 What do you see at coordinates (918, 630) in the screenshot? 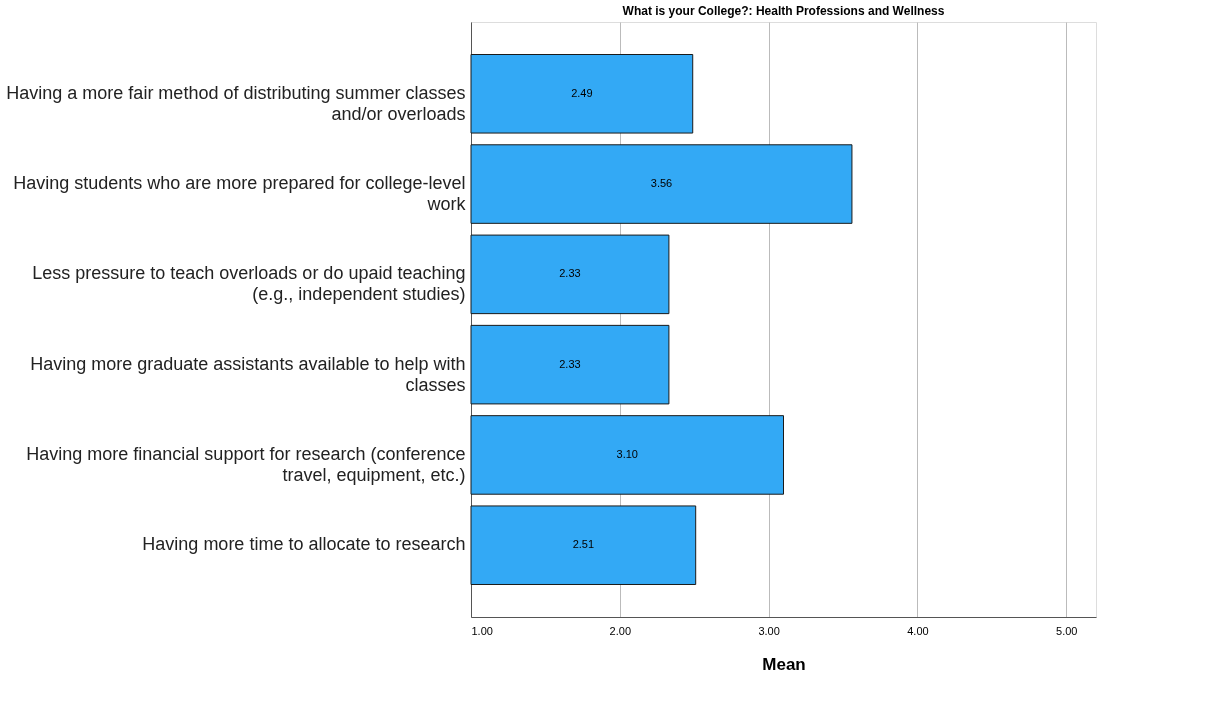
I see `x-tick-label: 4.00` at bounding box center [918, 630].